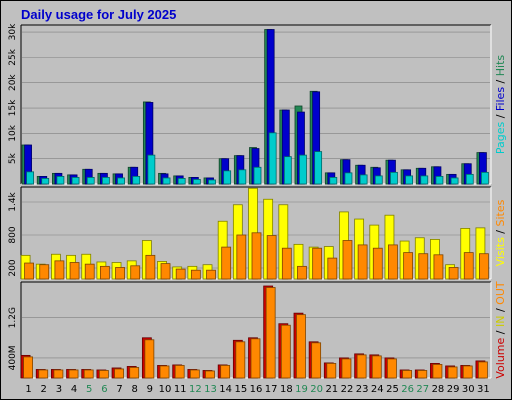  I want to click on x-tick-label-day-26: 26, so click(407, 389).